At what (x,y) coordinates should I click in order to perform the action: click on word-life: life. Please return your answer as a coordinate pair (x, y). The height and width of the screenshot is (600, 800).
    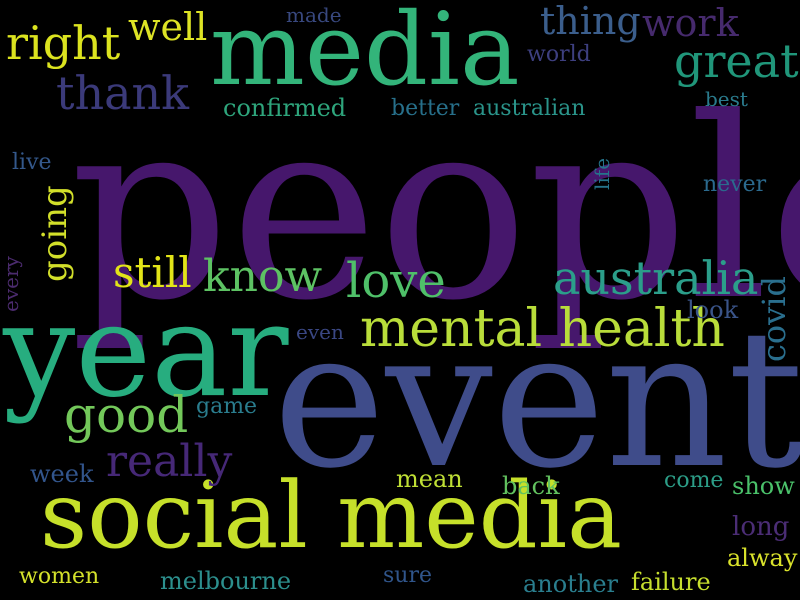
    Looking at the image, I should click on (602, 173).